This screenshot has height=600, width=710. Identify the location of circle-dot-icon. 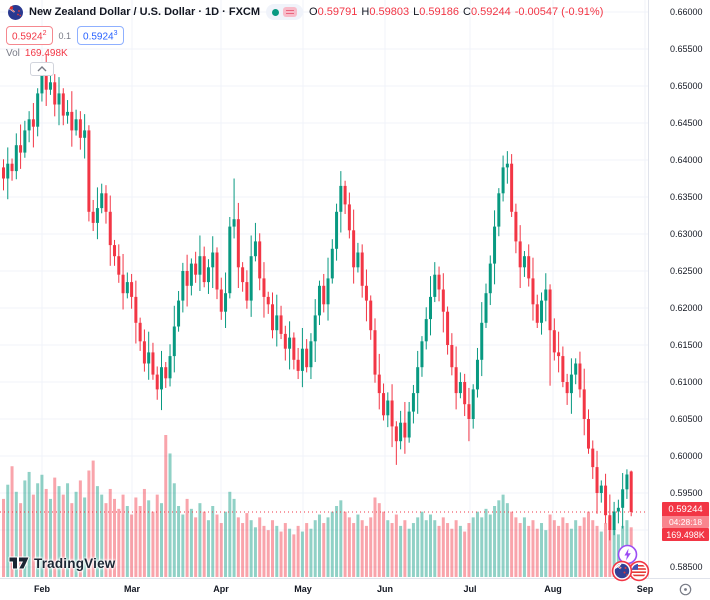
(685, 589).